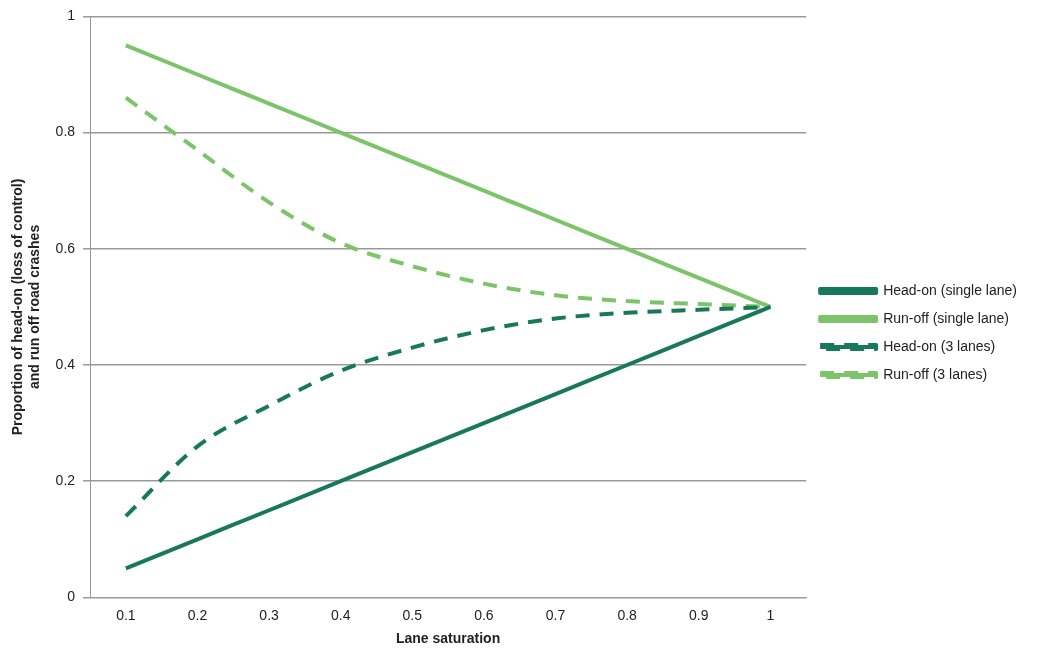 The height and width of the screenshot is (656, 1041). What do you see at coordinates (448, 638) in the screenshot?
I see `x-axis-title: Lane saturation` at bounding box center [448, 638].